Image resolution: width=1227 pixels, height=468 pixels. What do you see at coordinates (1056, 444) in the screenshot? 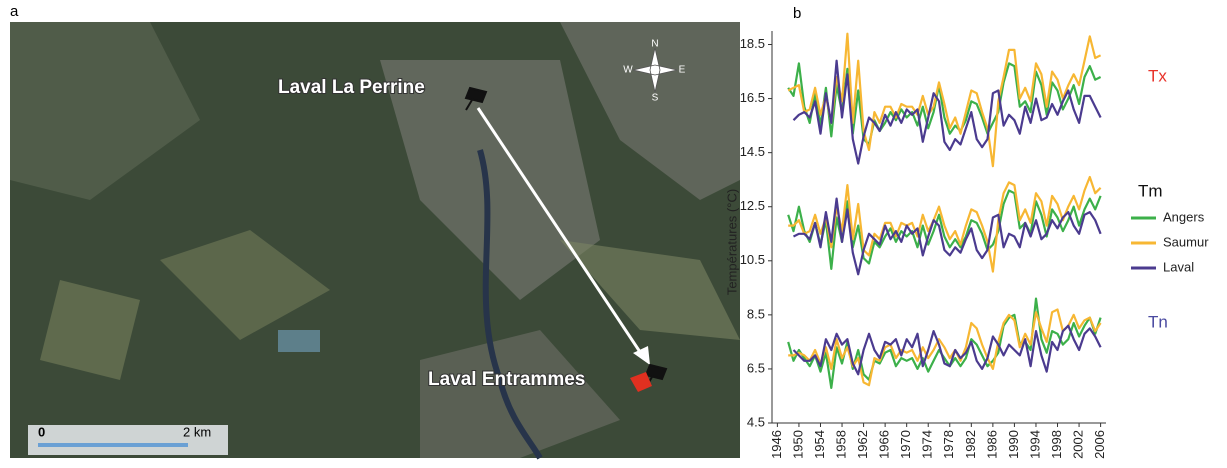
I see `x-tick-label: 1998` at bounding box center [1056, 444].